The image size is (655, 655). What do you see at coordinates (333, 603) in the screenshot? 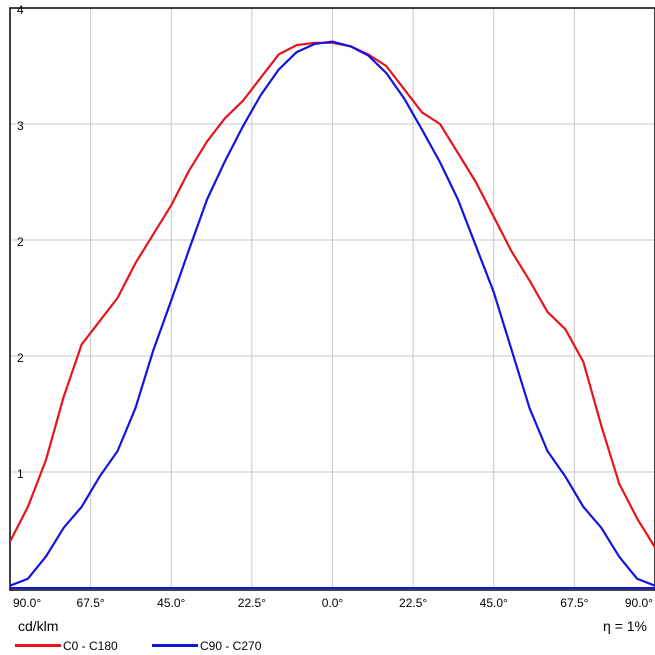
I see `x-tick-label: 0.0°` at bounding box center [333, 603].